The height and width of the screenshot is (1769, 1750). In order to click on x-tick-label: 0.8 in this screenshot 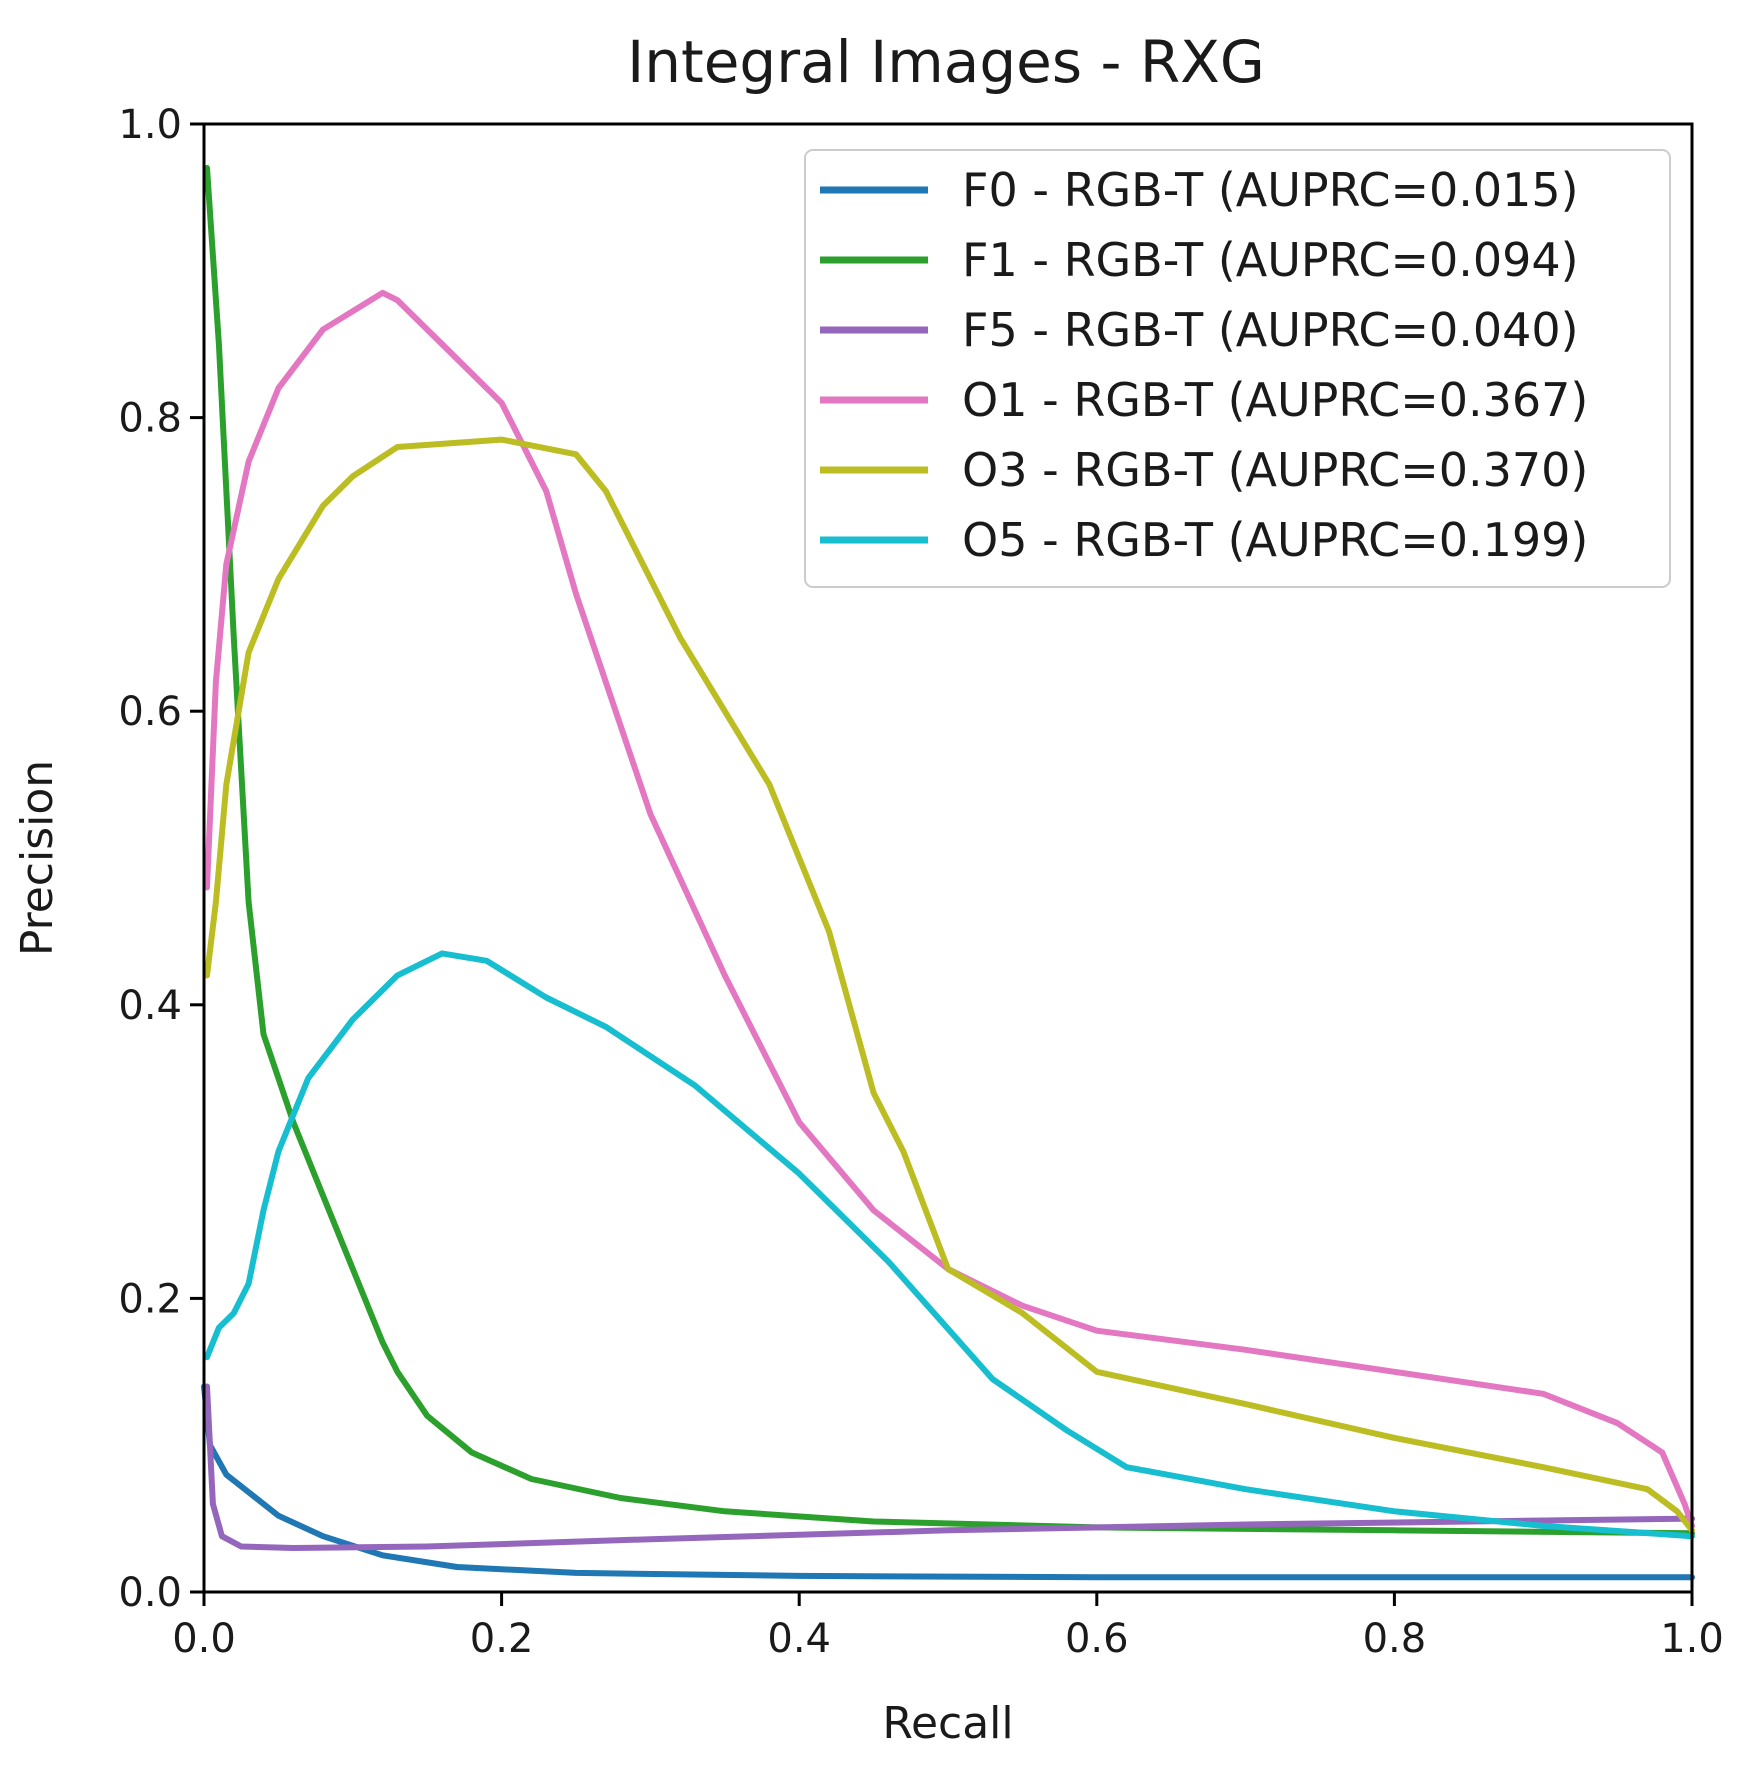, I will do `click(1395, 1639)`.